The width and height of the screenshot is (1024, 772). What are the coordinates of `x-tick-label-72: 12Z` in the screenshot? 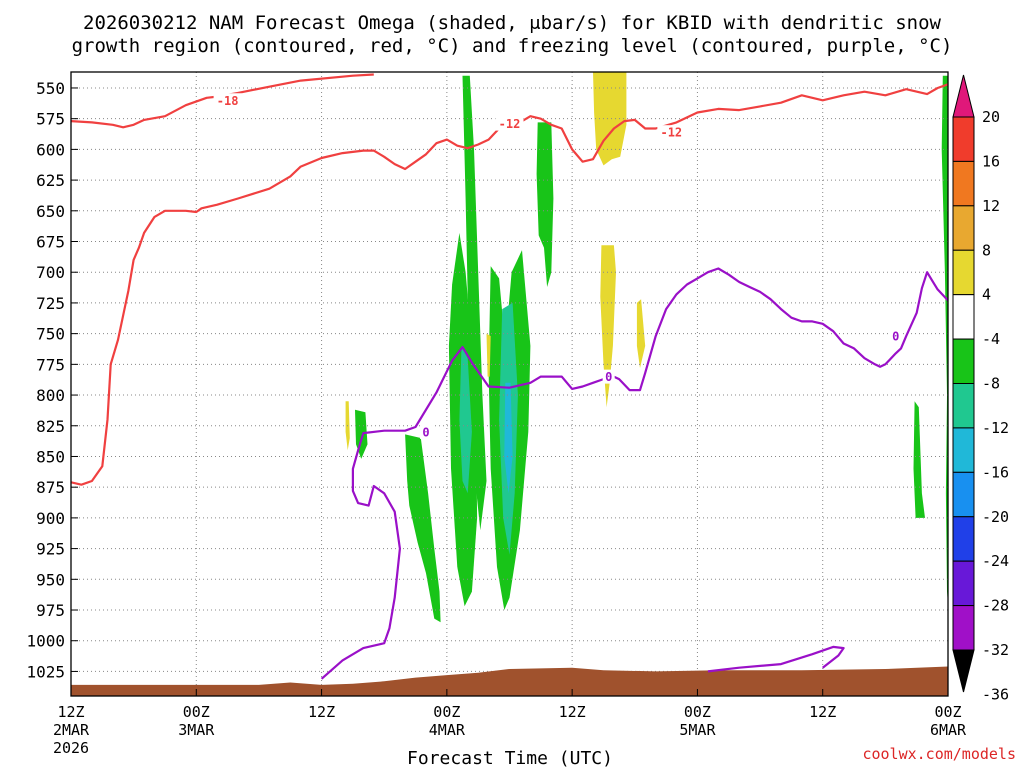 It's located at (822, 712).